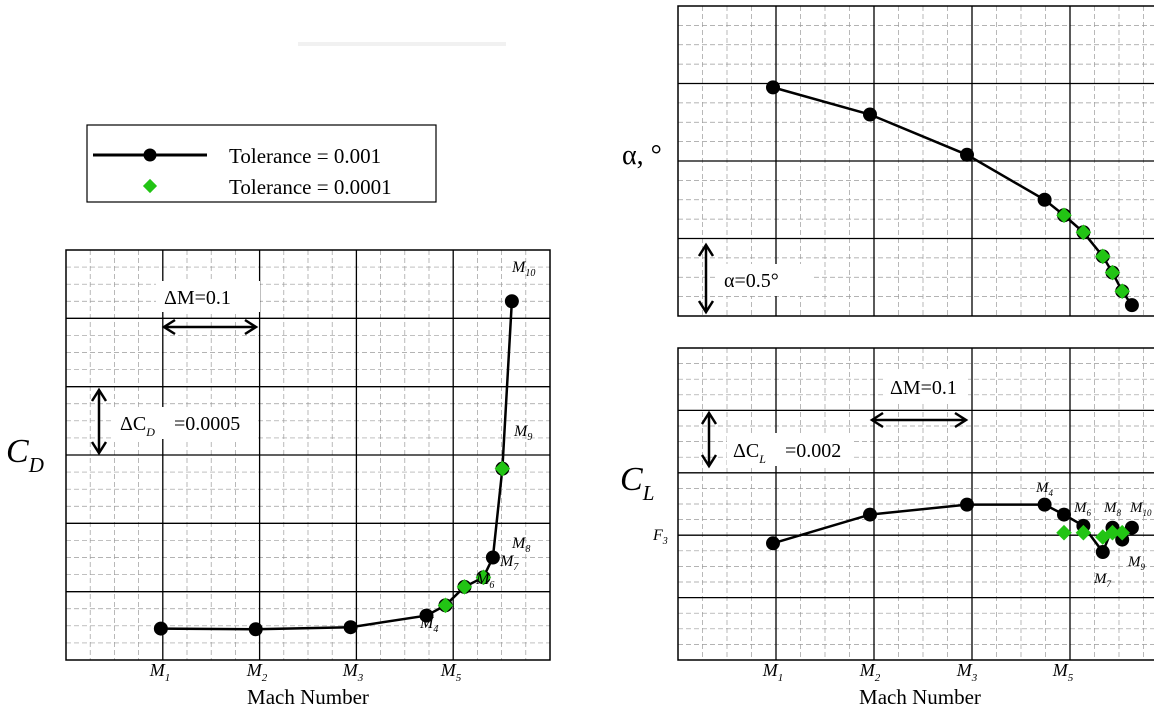  Describe the element at coordinates (308, 697) in the screenshot. I see `cd-xlabel: Mach Number` at that location.